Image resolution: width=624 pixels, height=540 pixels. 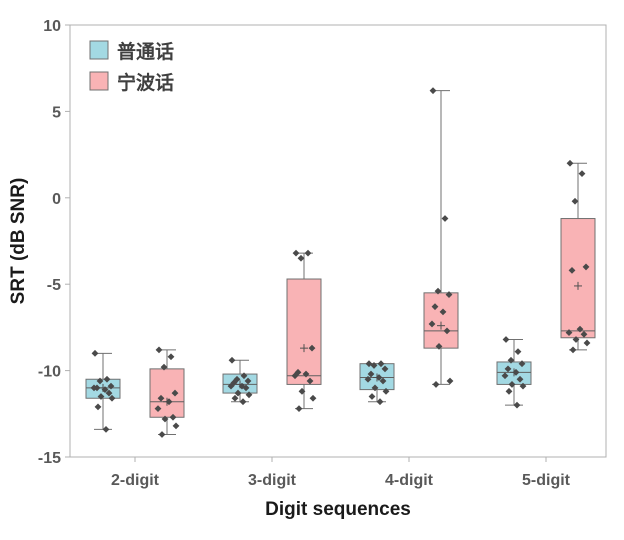 I want to click on x-tick-label: 4-digit, so click(x=409, y=480).